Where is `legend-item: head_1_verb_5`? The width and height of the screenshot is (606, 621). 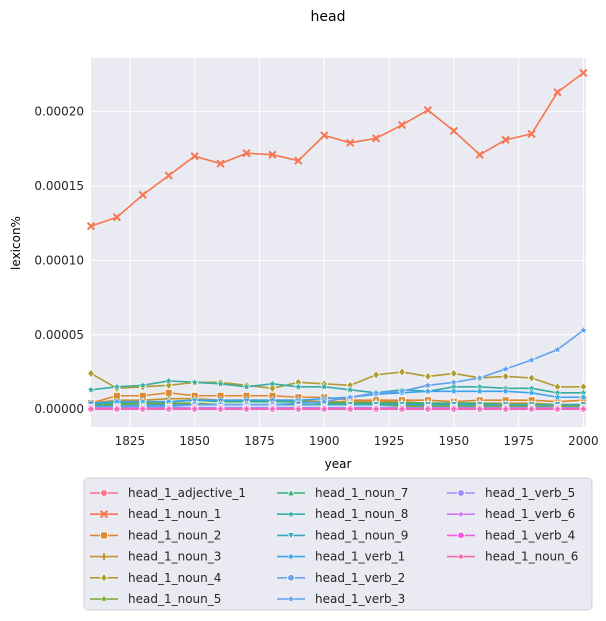 legend-item: head_1_verb_5 is located at coordinates (511, 493).